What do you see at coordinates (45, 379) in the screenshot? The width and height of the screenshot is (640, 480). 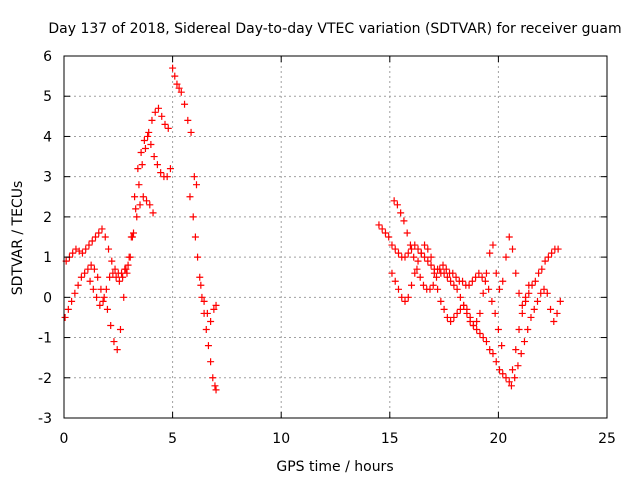 I see `y-tick-label: -2` at bounding box center [45, 379].